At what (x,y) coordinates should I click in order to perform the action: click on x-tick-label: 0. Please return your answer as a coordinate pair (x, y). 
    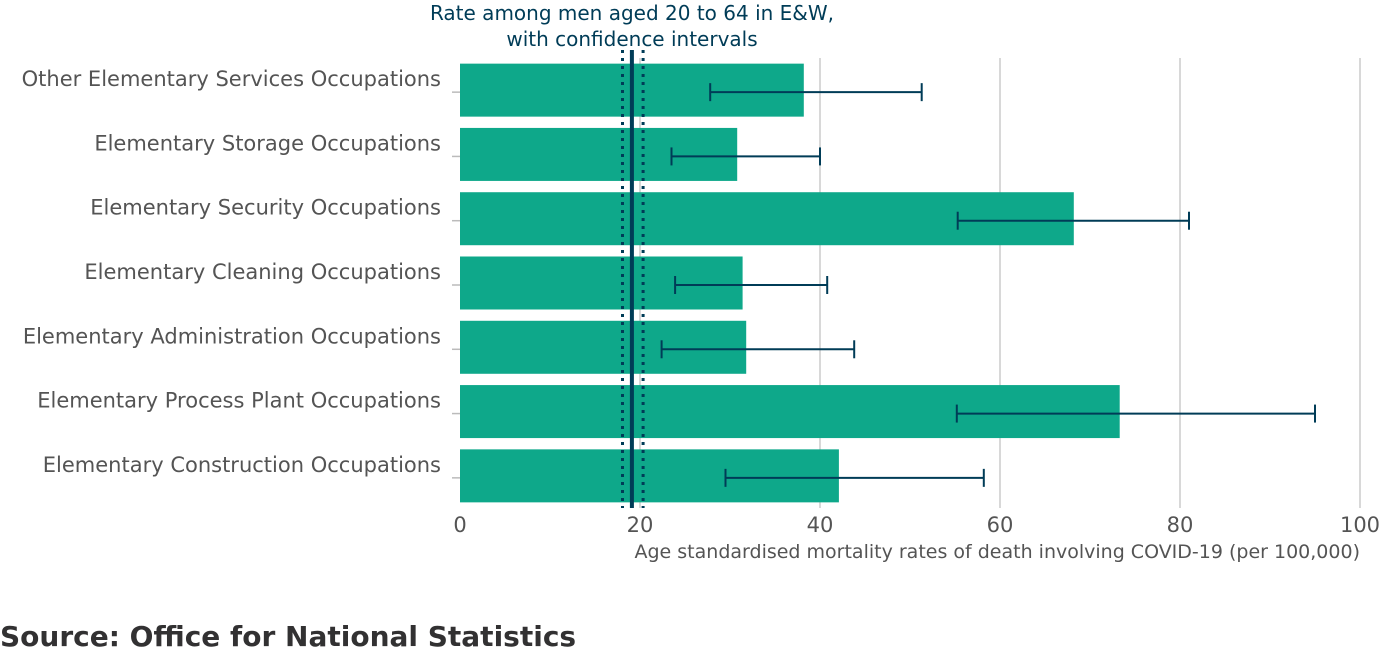
    Looking at the image, I should click on (459, 525).